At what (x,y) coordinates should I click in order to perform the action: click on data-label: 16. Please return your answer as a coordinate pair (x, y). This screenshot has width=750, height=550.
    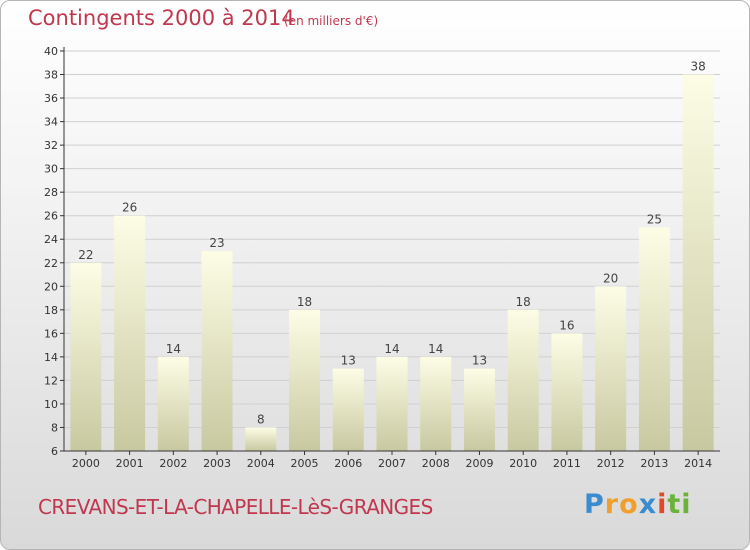
    Looking at the image, I should click on (566, 325).